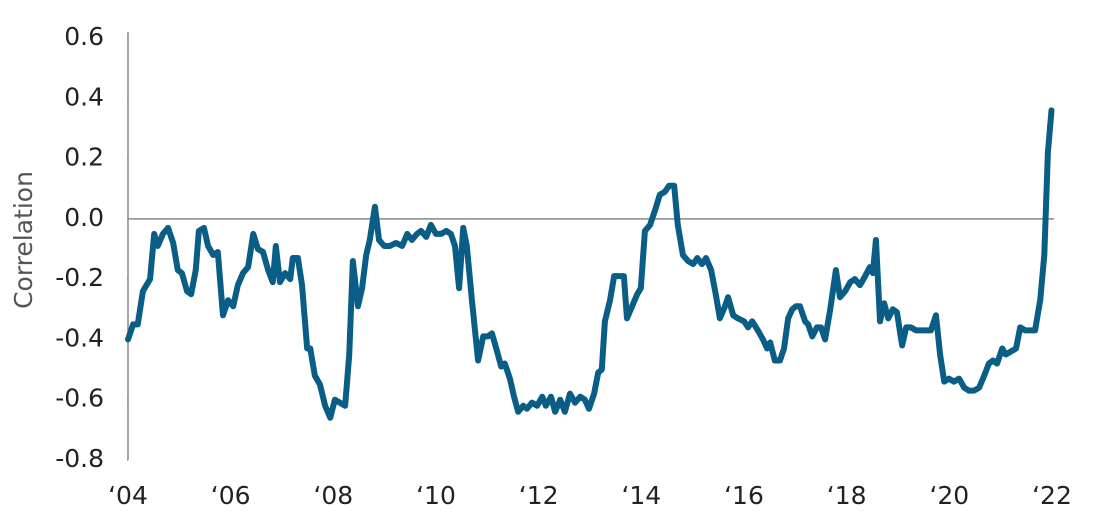 The image size is (1105, 524). I want to click on x-tick-label: ‘14, so click(641, 495).